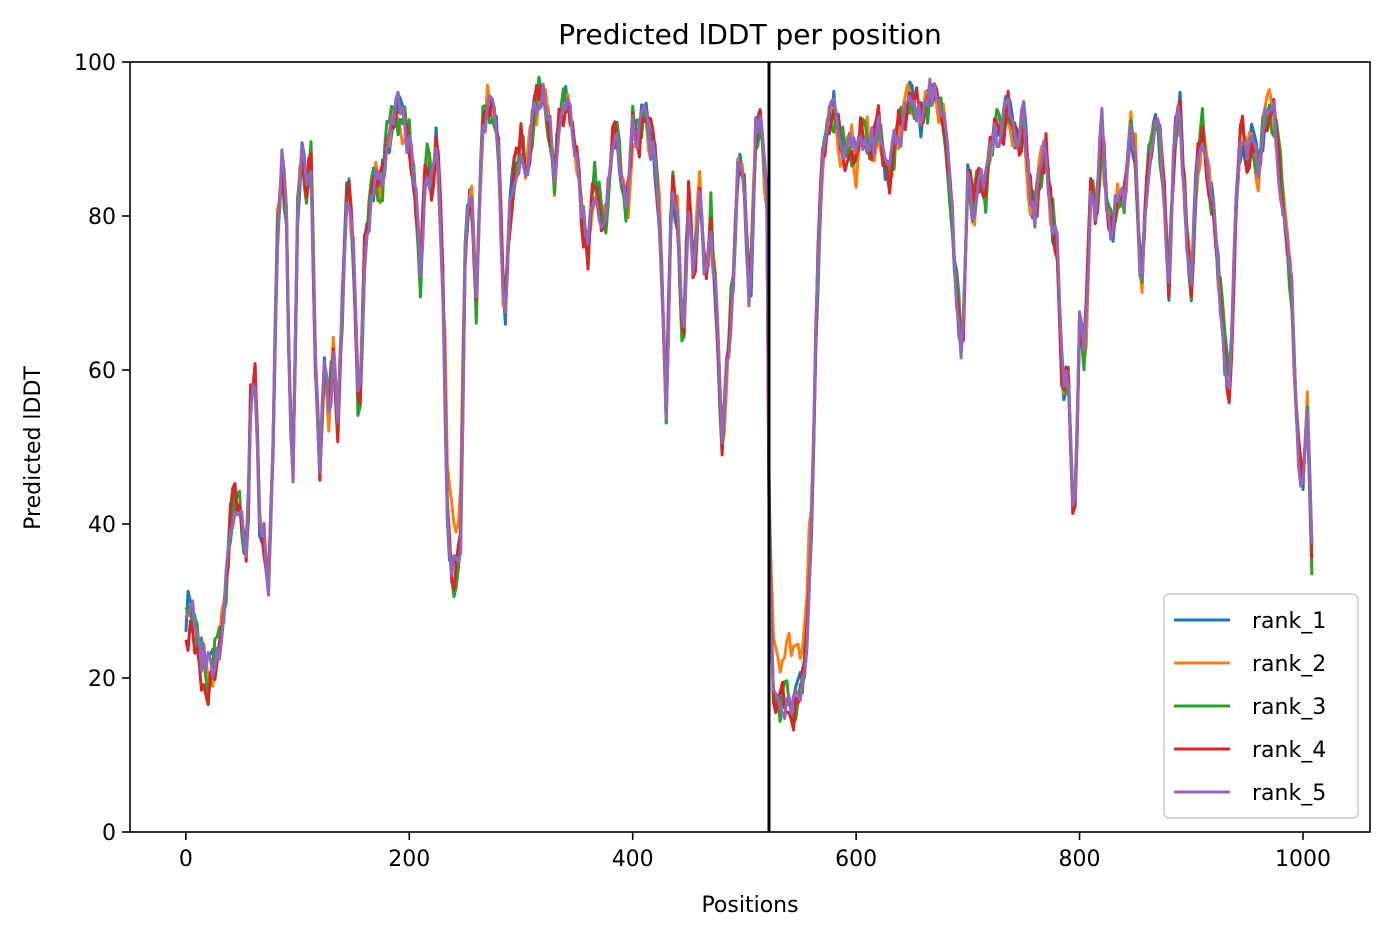 The height and width of the screenshot is (939, 1391). I want to click on y-tick-label: 100, so click(95, 63).